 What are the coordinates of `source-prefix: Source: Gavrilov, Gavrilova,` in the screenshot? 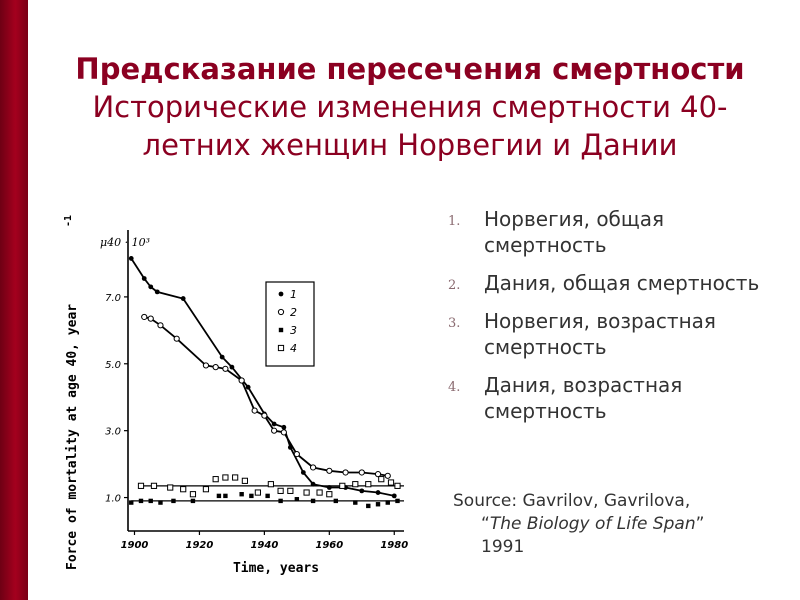 It's located at (572, 501).